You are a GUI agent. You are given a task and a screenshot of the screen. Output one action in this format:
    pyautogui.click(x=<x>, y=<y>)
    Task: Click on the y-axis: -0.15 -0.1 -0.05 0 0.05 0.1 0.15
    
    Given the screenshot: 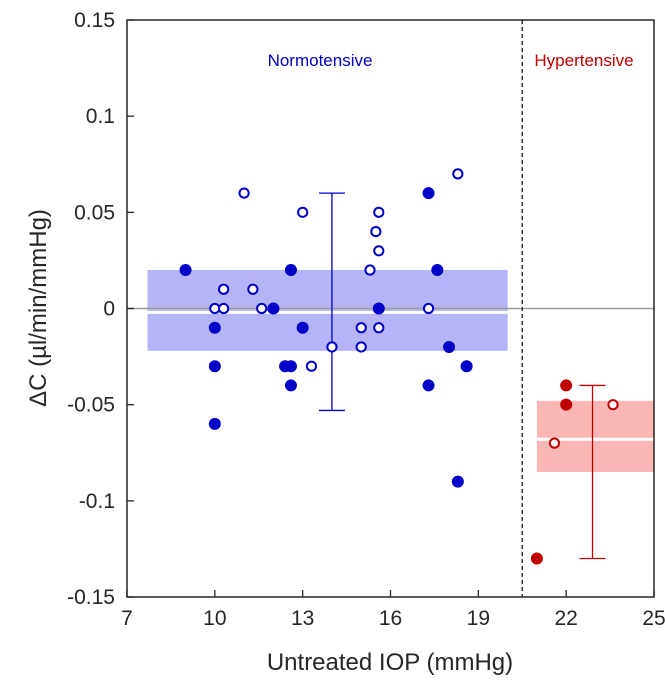 What is the action you would take?
    pyautogui.click(x=100, y=309)
    